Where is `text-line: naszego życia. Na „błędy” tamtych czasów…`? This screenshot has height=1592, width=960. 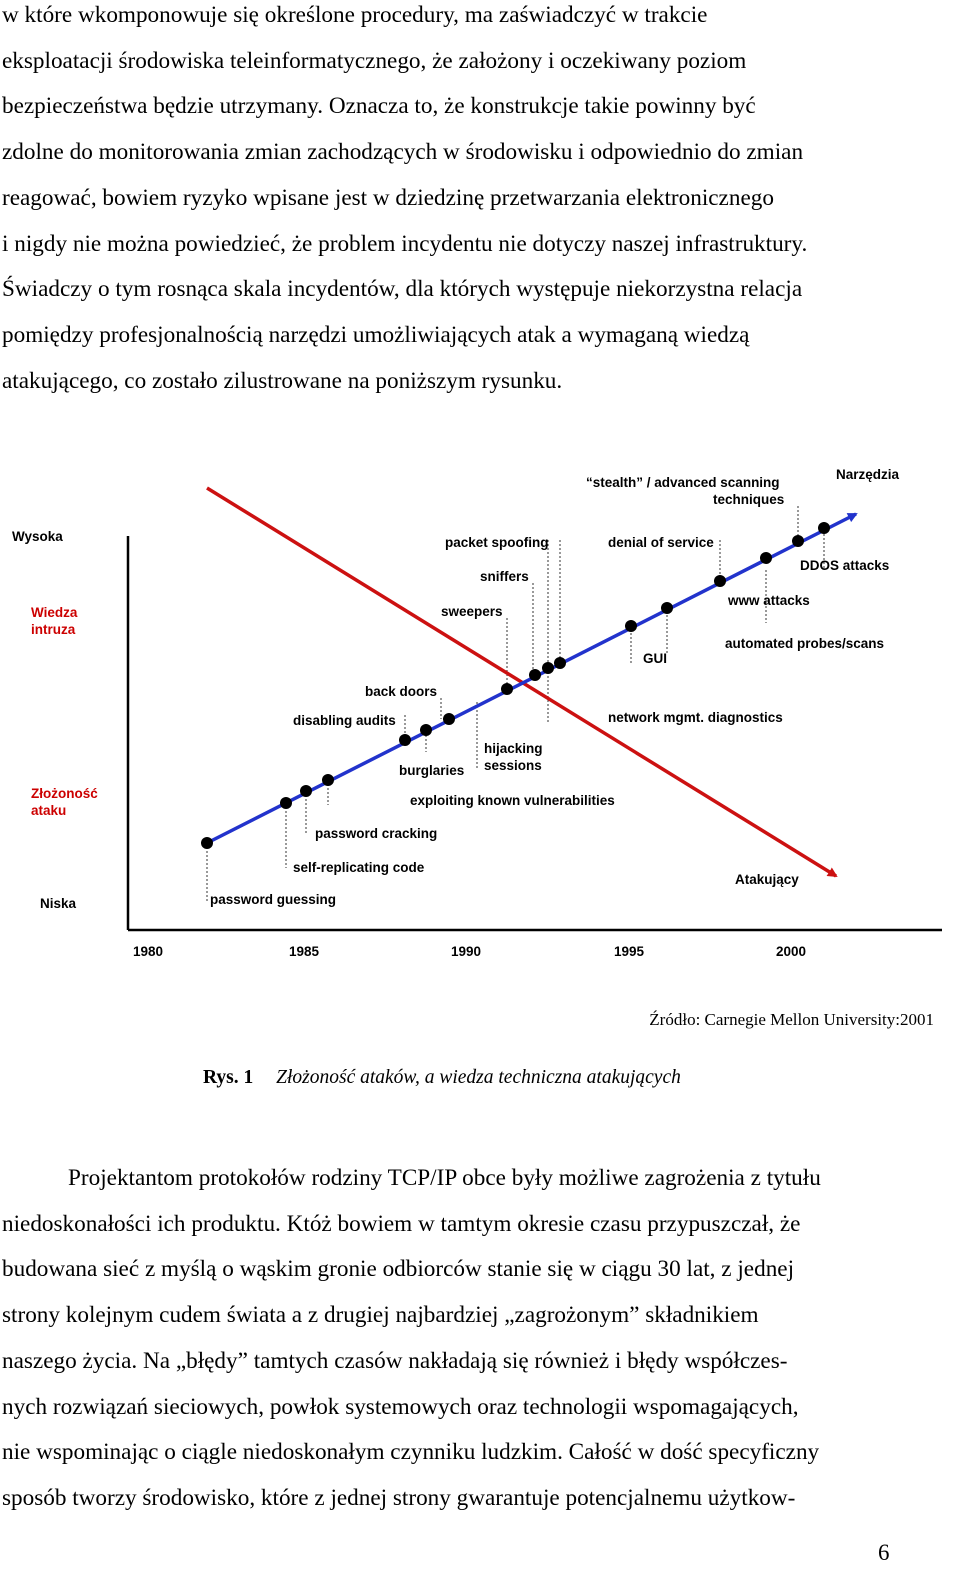 text-line: naszego życia. Na „błędy” tamtych czasów… is located at coordinates (395, 1360).